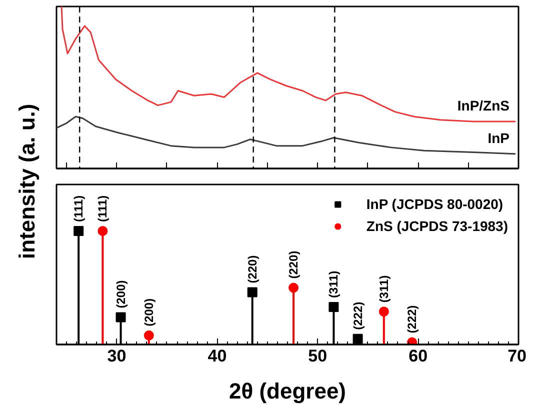  Describe the element at coordinates (517, 356) in the screenshot. I see `x-tick-label: 70` at that location.